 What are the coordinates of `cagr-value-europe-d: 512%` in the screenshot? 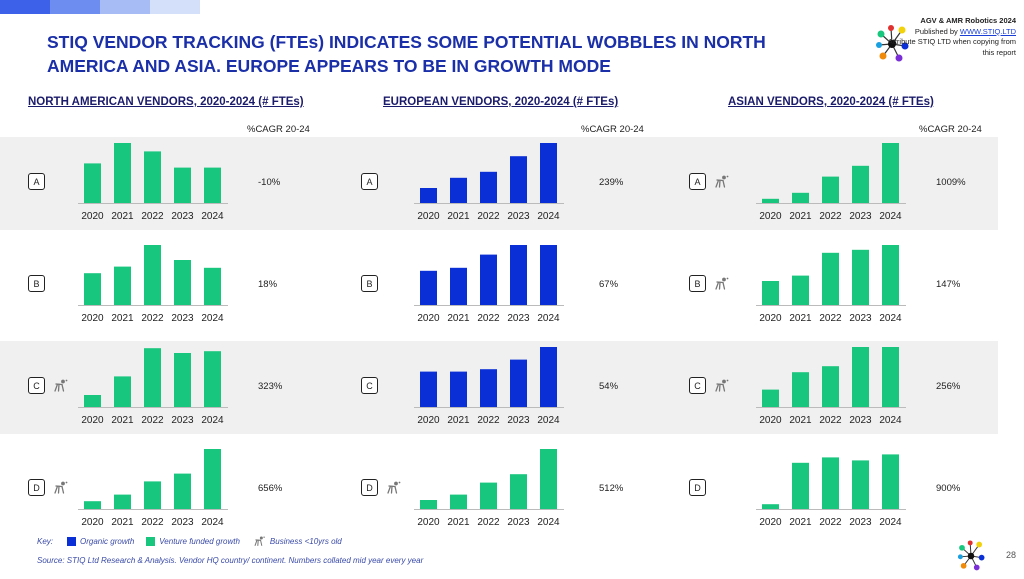 It's located at (611, 488).